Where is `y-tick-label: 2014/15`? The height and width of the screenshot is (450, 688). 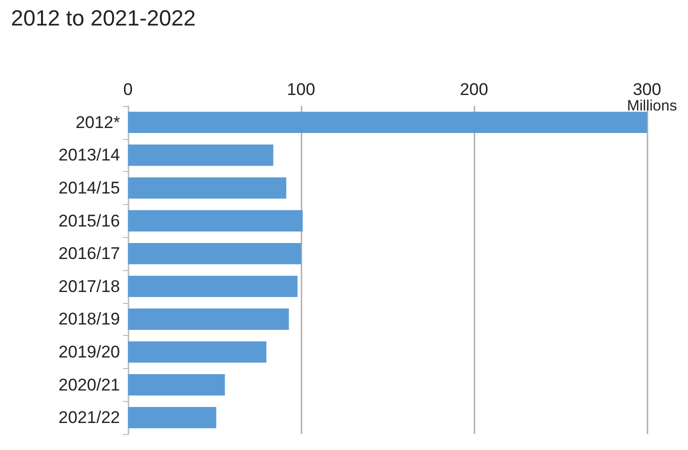
y-tick-label: 2014/15 is located at coordinates (89, 188).